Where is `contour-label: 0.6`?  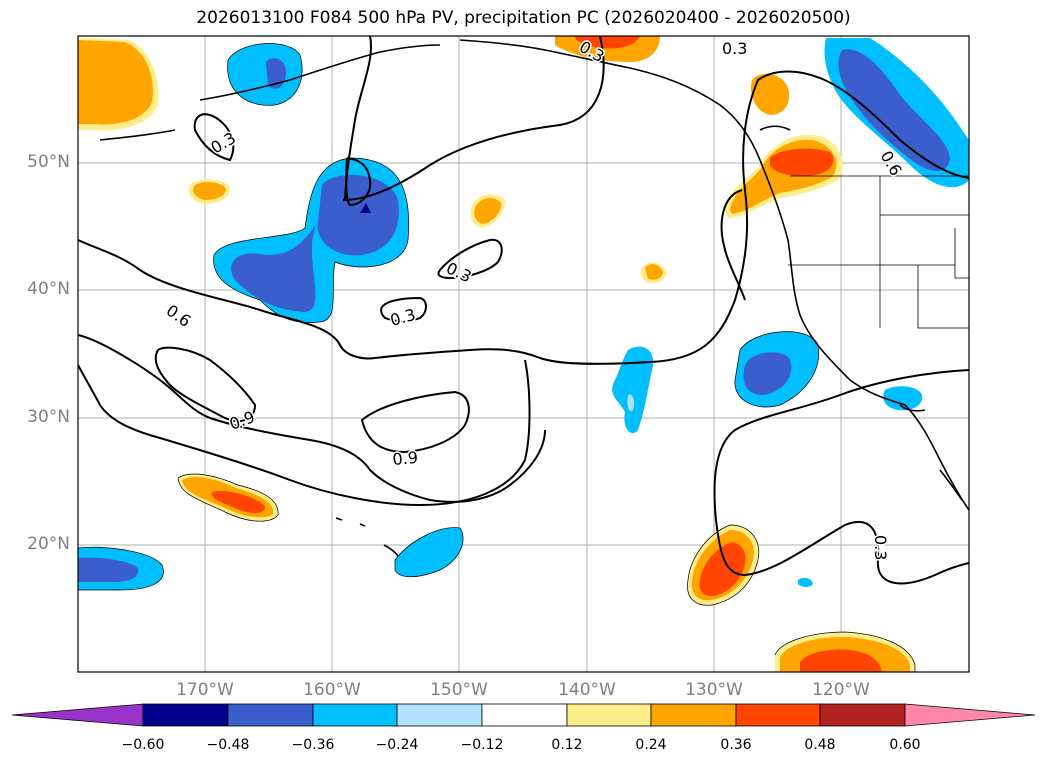
contour-label: 0.6 is located at coordinates (179, 316).